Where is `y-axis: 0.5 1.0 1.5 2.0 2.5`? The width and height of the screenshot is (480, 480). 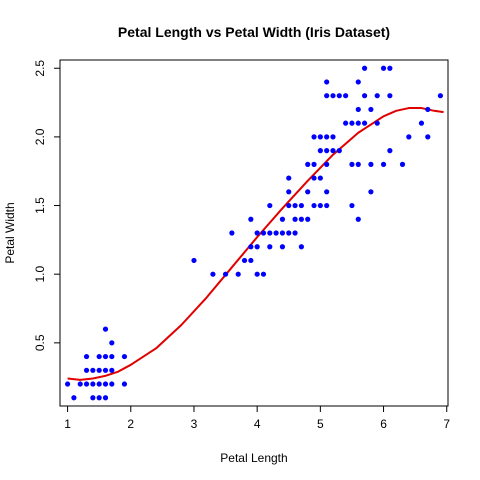 y-axis: 0.5 1.0 1.5 2.0 2.5 is located at coordinates (47, 205).